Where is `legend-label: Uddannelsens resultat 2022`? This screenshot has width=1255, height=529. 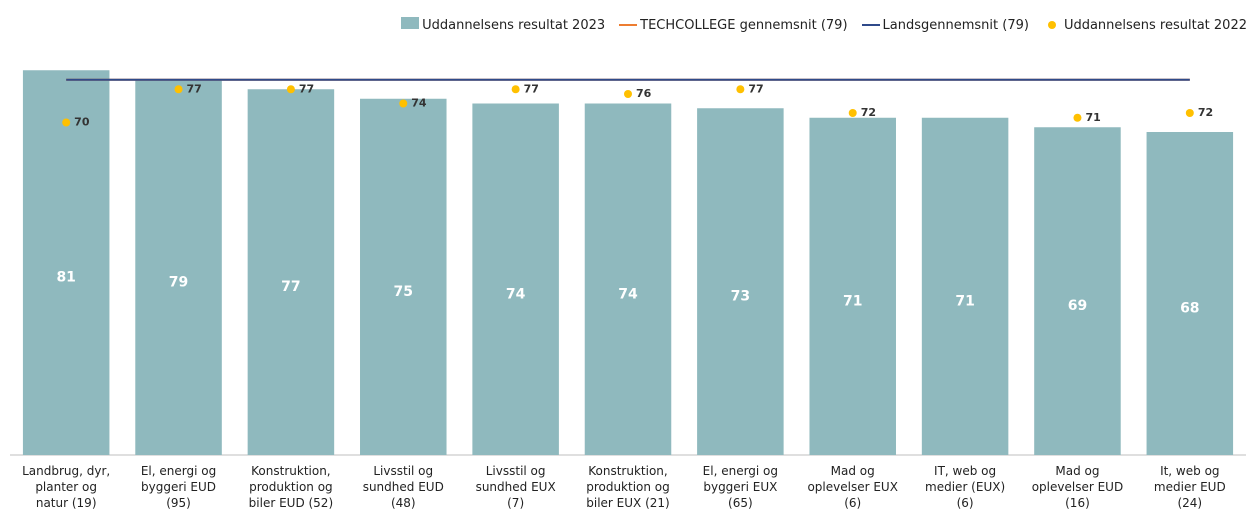
legend-label: Uddannelsens resultat 2022 is located at coordinates (1155, 25).